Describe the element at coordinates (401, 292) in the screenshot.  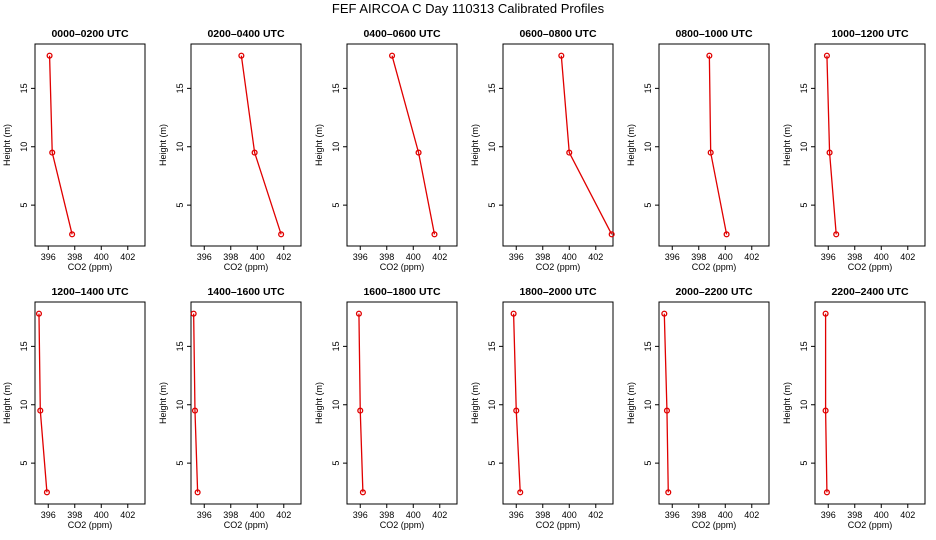
I see `panel-title: 1600–1800 UTC` at that location.